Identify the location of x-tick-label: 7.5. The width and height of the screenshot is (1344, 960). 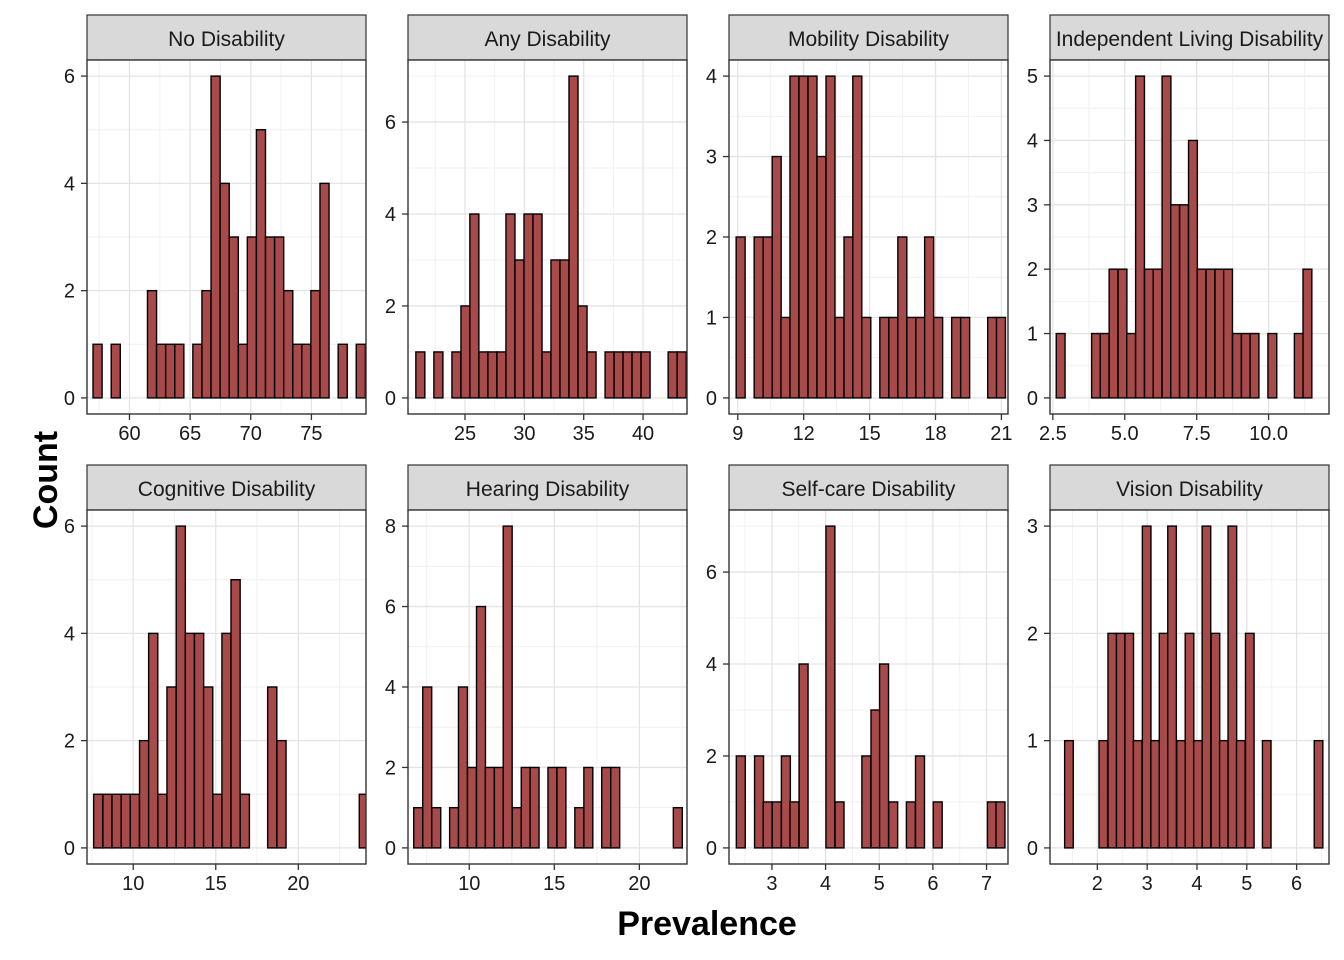
(1197, 434).